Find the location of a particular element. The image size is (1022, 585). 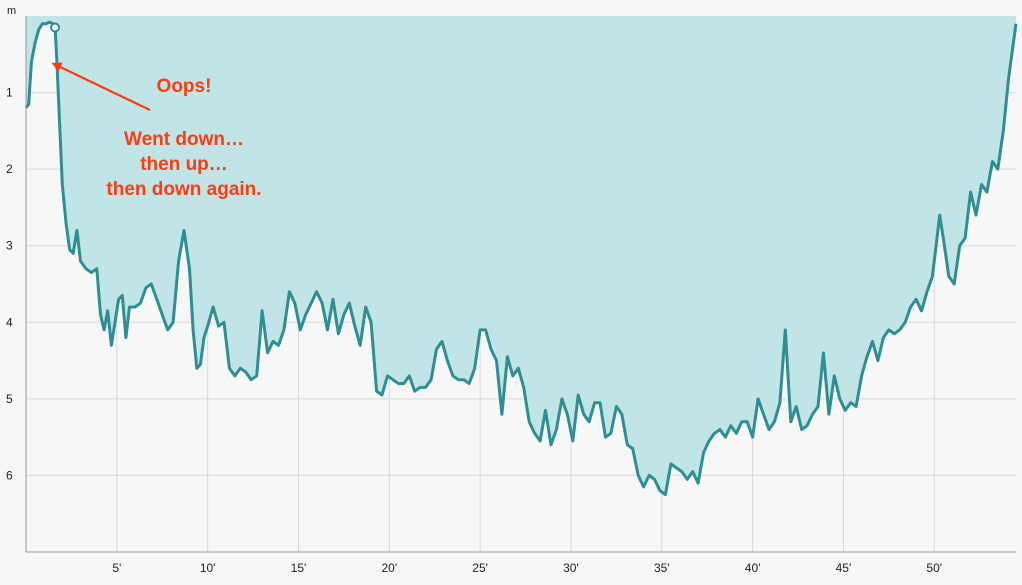

y-unit-label: m is located at coordinates (11, 11).